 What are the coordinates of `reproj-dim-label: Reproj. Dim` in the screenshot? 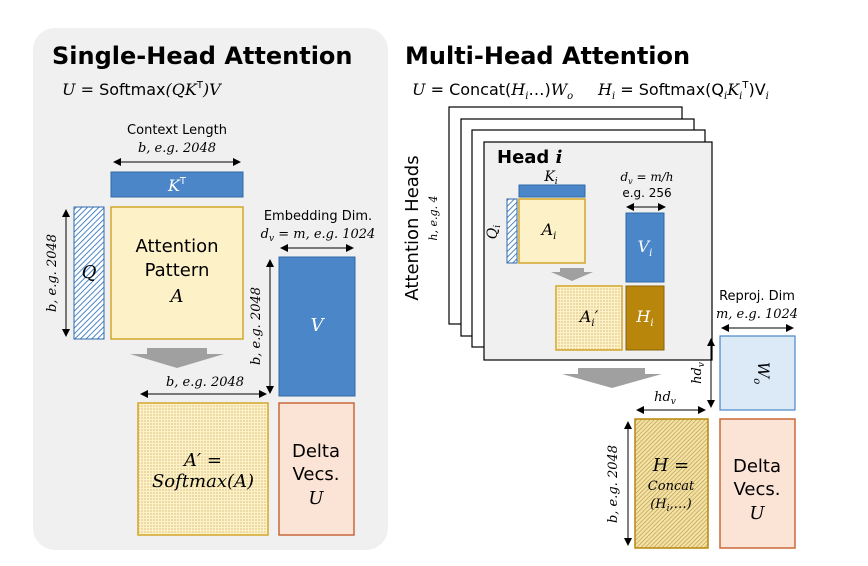 It's located at (757, 296).